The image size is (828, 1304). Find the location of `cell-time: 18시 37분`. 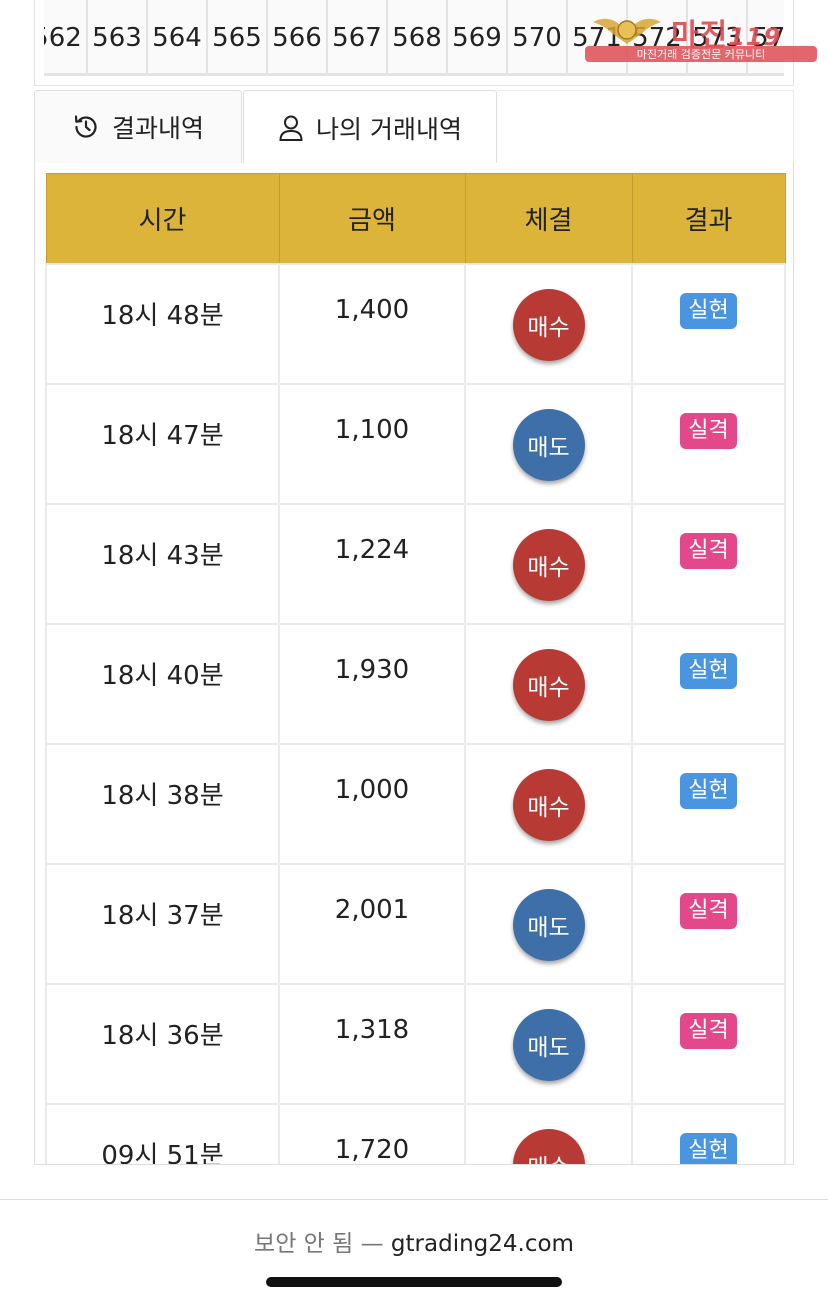

cell-time: 18시 37분 is located at coordinates (162, 923).